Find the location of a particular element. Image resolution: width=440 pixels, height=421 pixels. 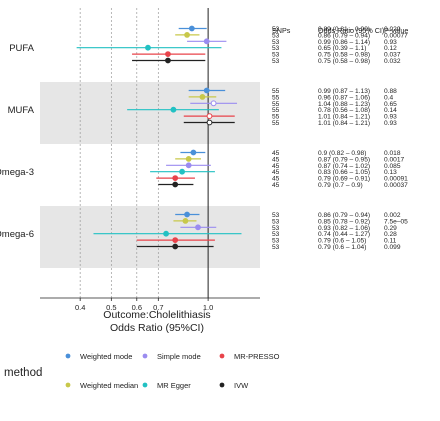

x-tick-label: 0.4 is located at coordinates (80, 307).